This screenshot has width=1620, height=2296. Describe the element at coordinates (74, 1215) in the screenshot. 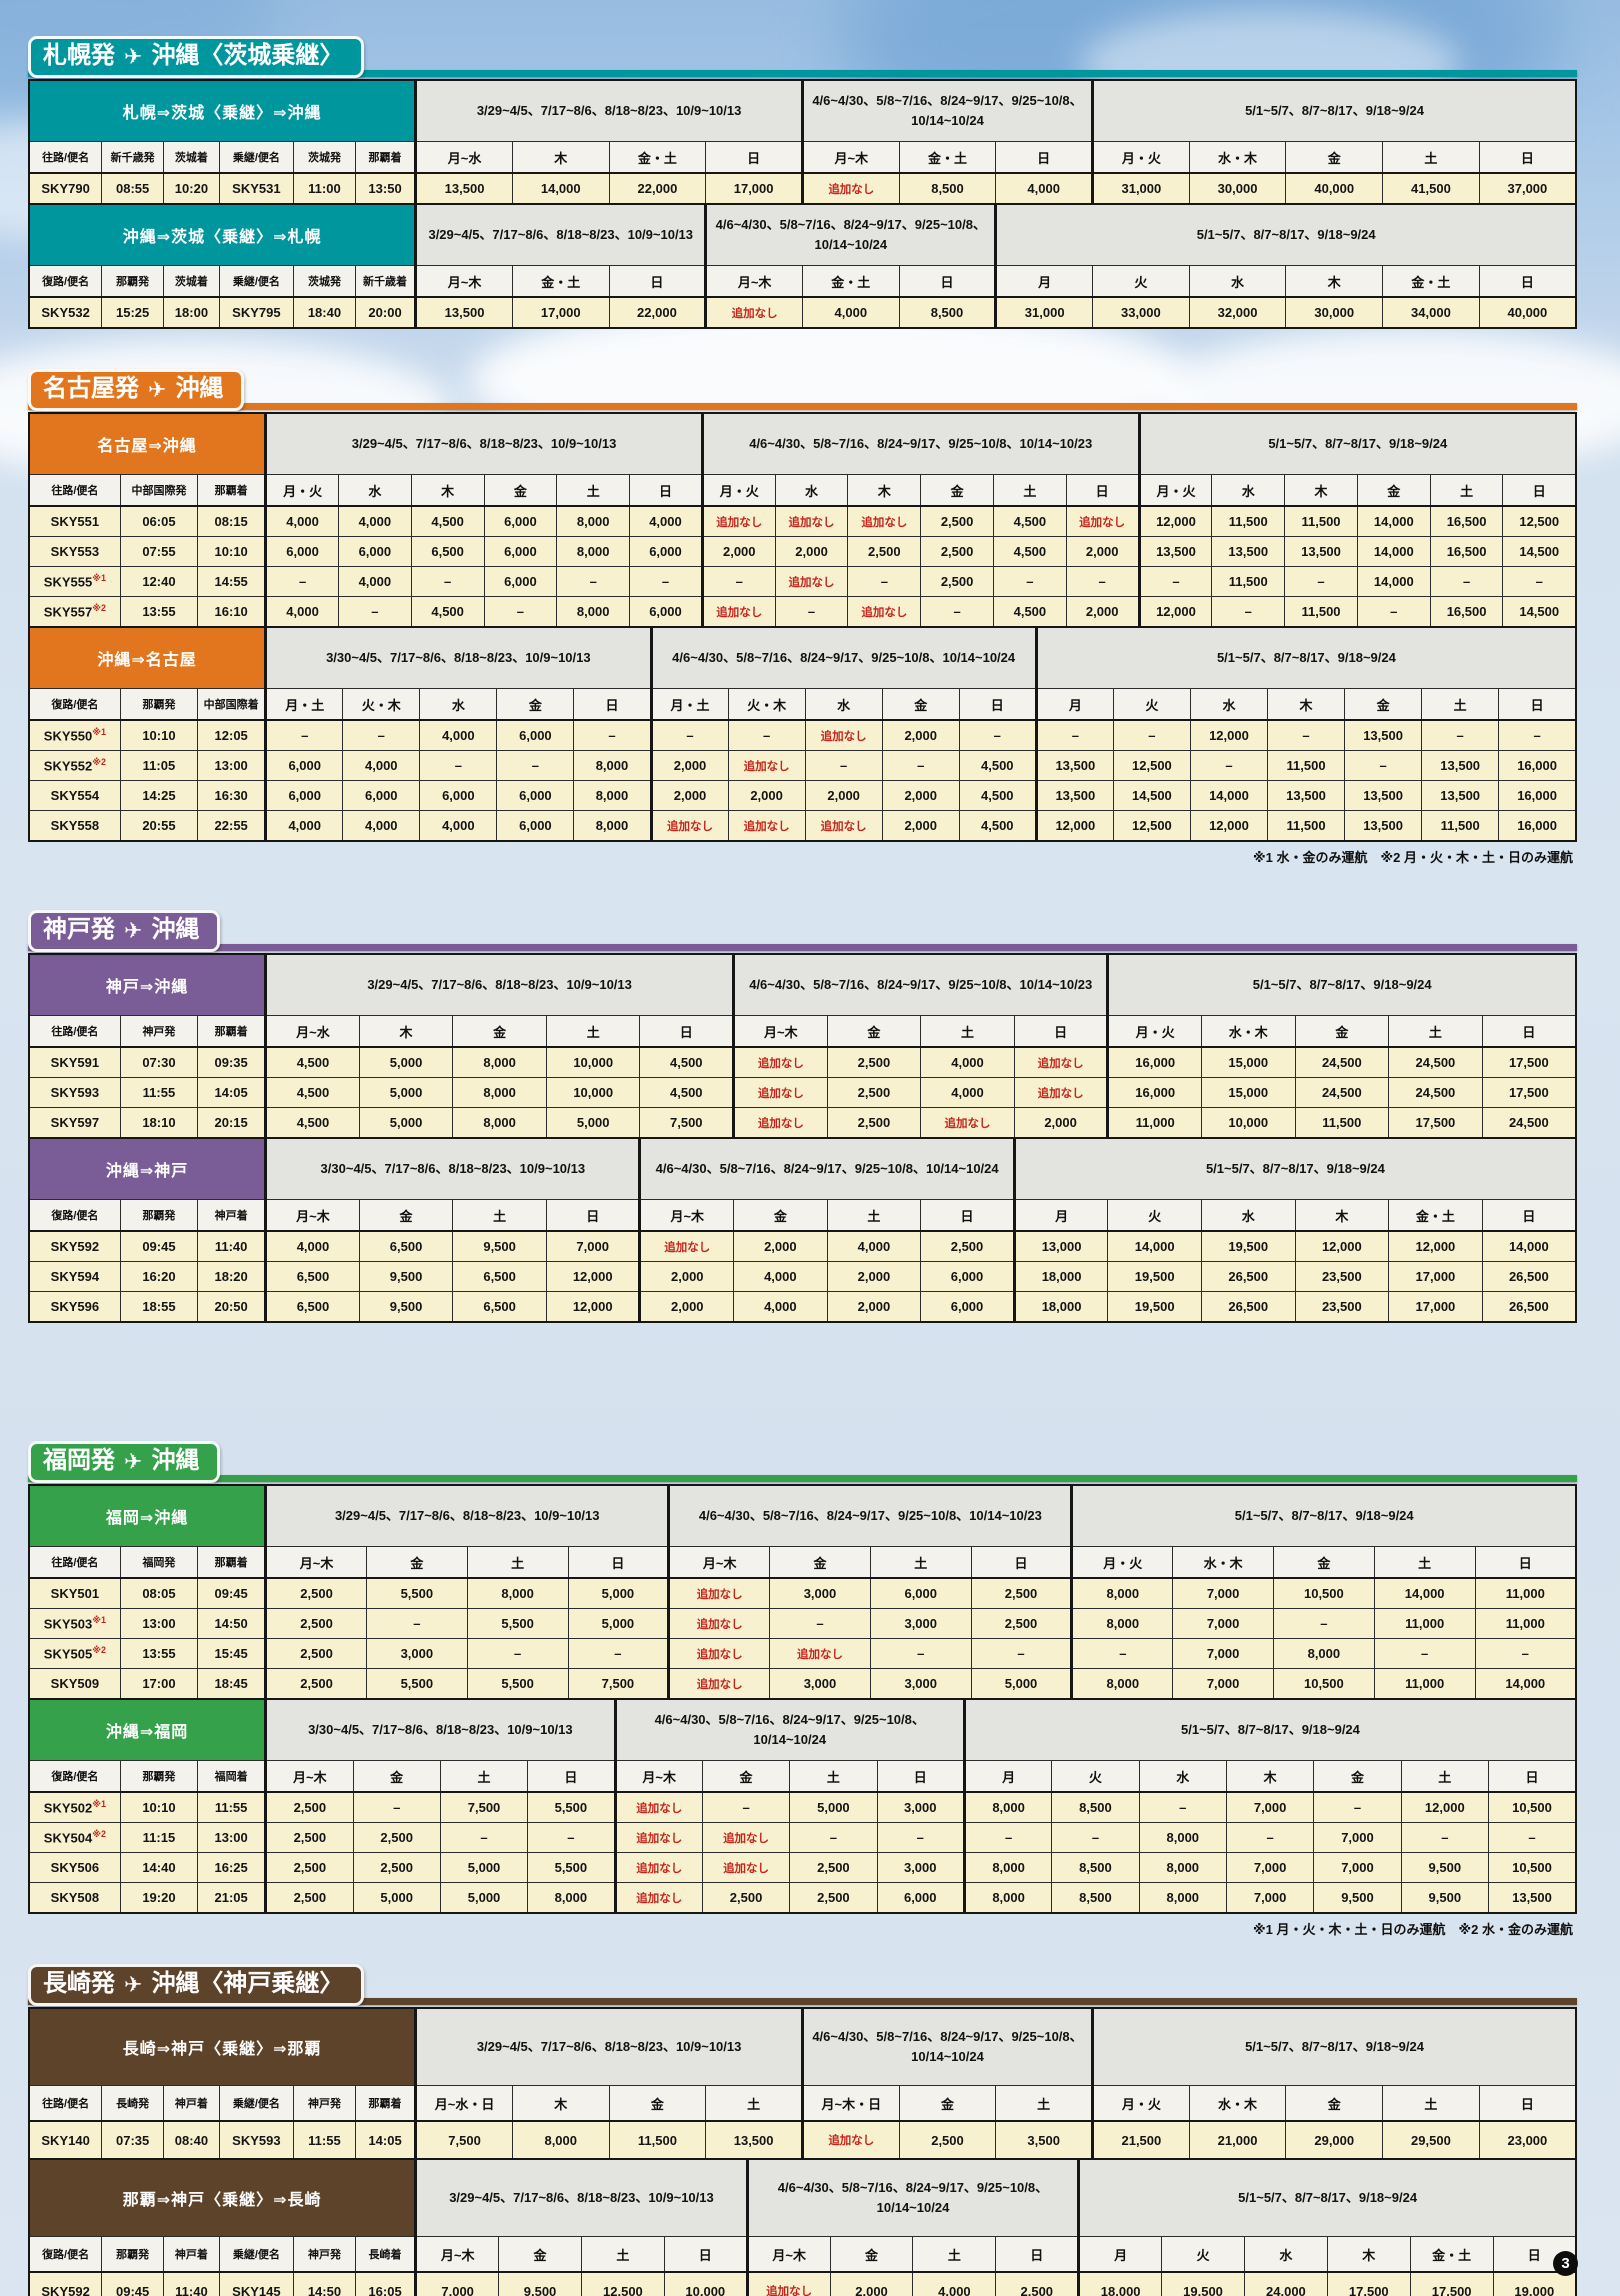

I see `info-header-cell: 復路/便名` at that location.